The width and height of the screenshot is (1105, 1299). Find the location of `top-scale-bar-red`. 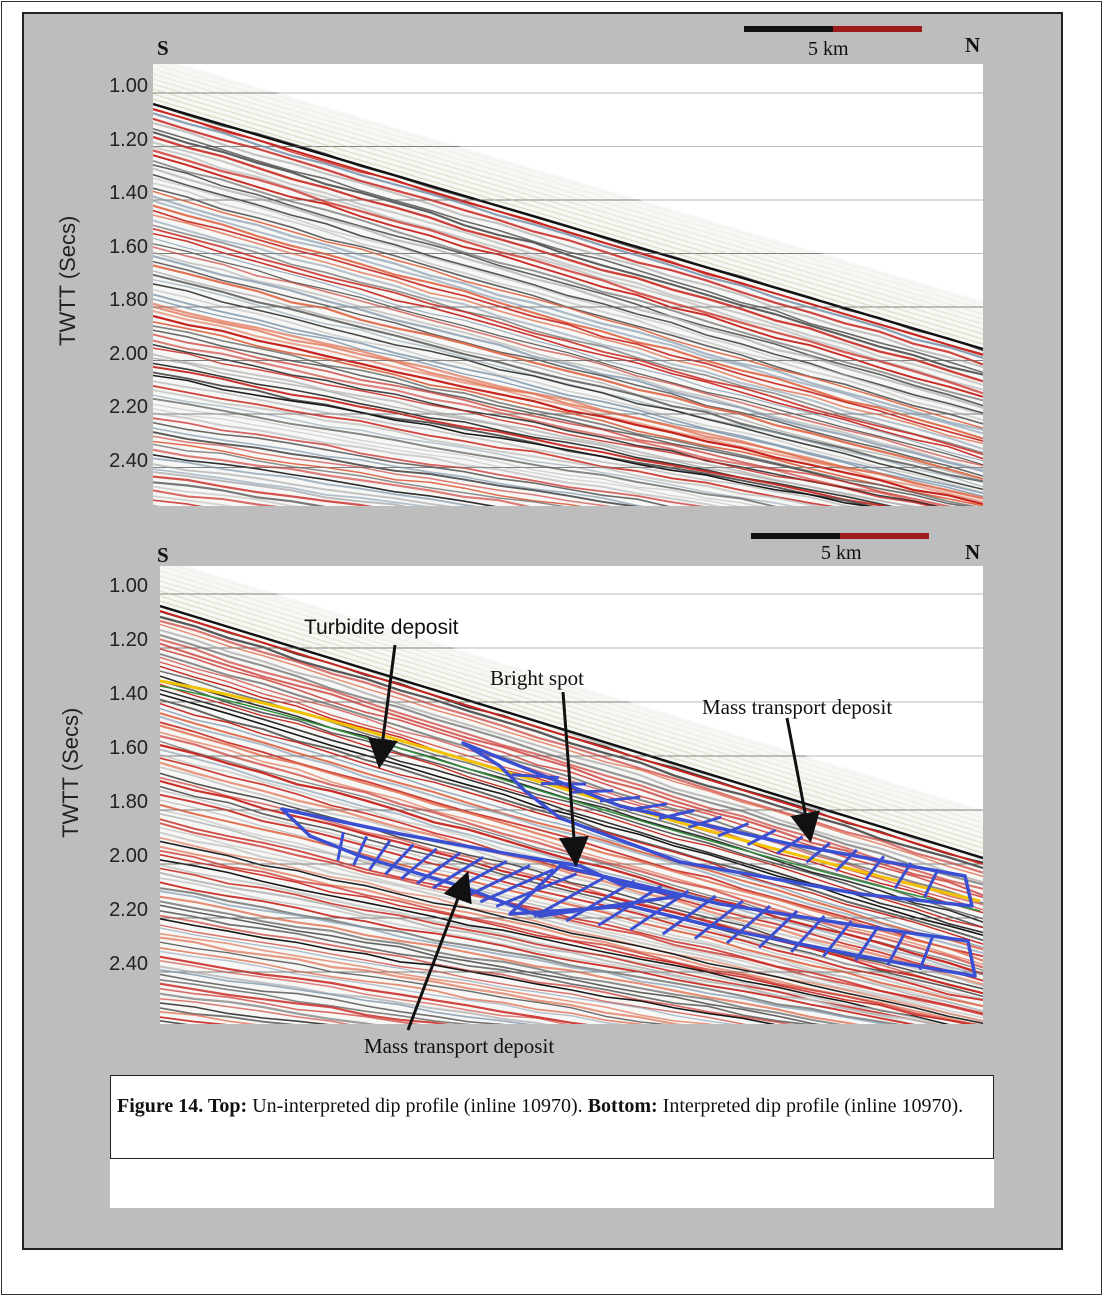

top-scale-bar-red is located at coordinates (877, 29).